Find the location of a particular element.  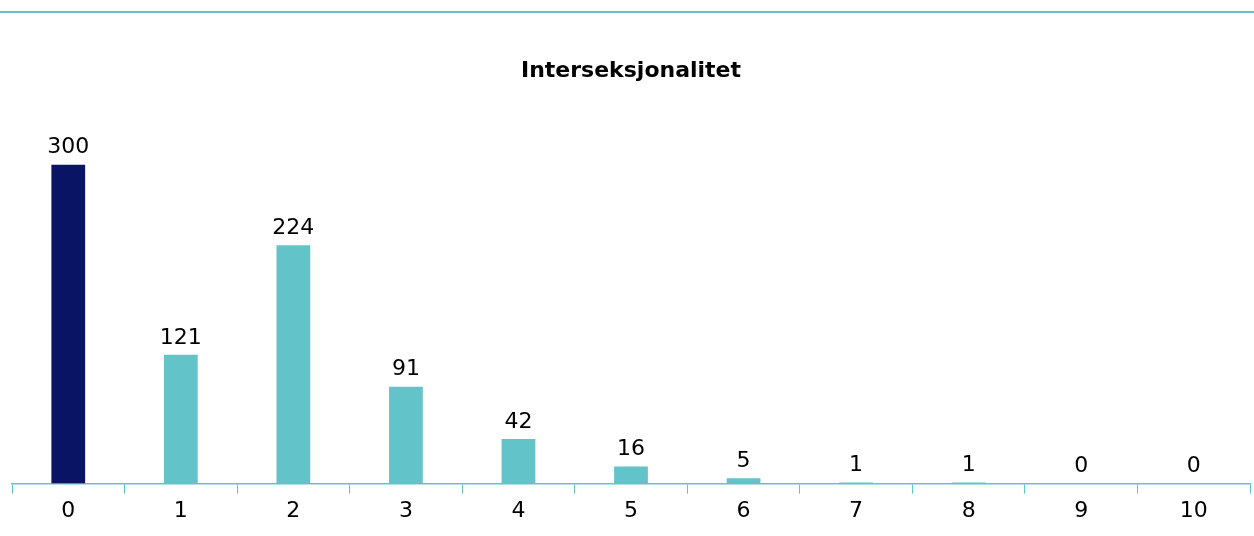

x-tick-label: 7 is located at coordinates (856, 509).